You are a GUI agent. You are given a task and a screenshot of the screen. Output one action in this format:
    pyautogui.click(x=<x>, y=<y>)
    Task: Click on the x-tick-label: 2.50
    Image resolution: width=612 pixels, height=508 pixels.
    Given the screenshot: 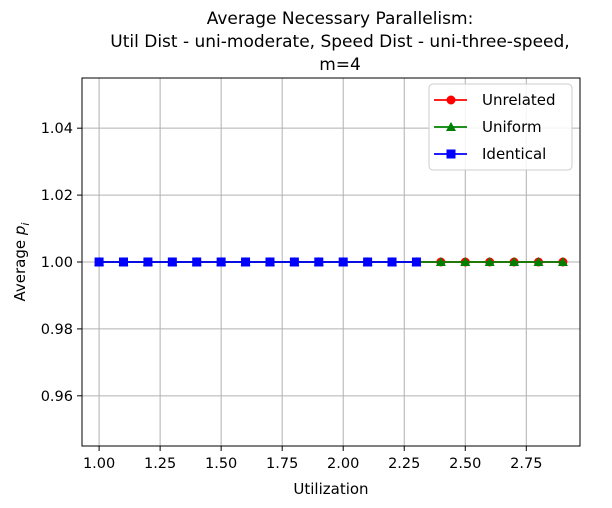 What is the action you would take?
    pyautogui.click(x=465, y=464)
    